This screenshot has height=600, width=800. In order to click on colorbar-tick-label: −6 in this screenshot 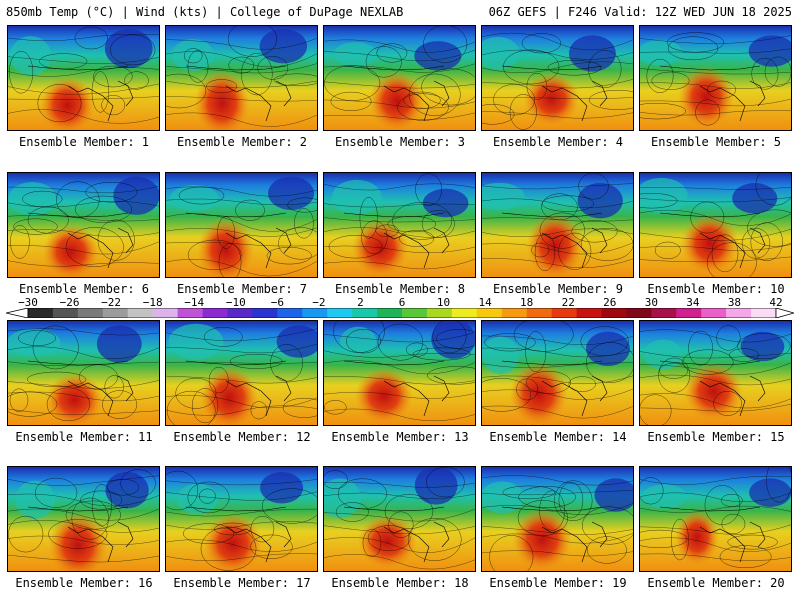, I will do `click(277, 302)`.